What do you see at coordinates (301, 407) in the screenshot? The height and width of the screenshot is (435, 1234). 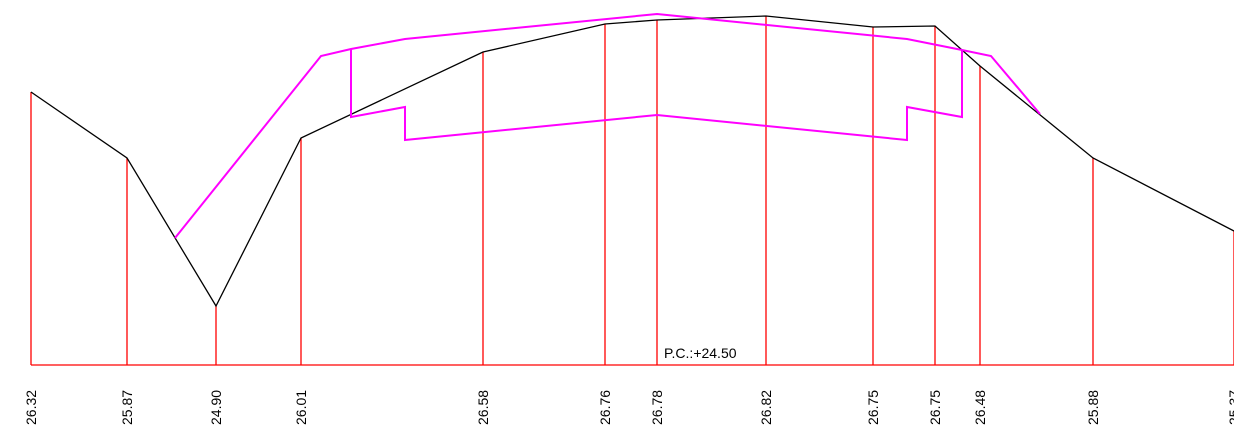 I see `elevation-label: 26.01` at bounding box center [301, 407].